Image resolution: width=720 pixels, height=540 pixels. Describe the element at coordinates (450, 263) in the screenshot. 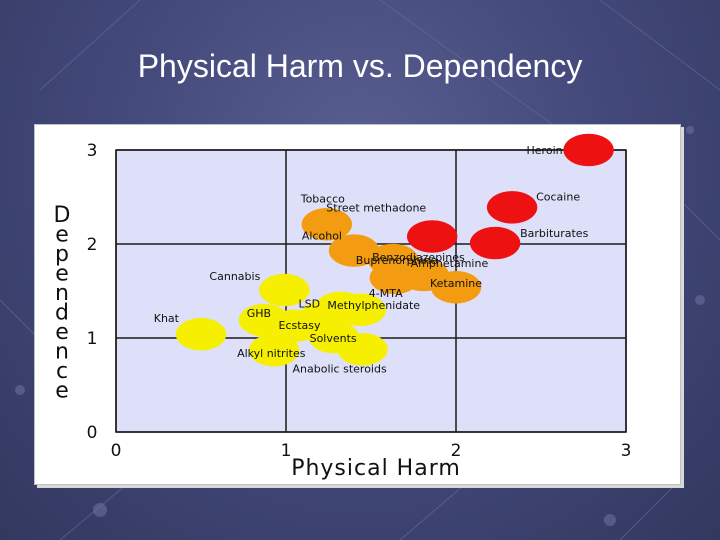

I see `point-label: Amphetamine` at that location.